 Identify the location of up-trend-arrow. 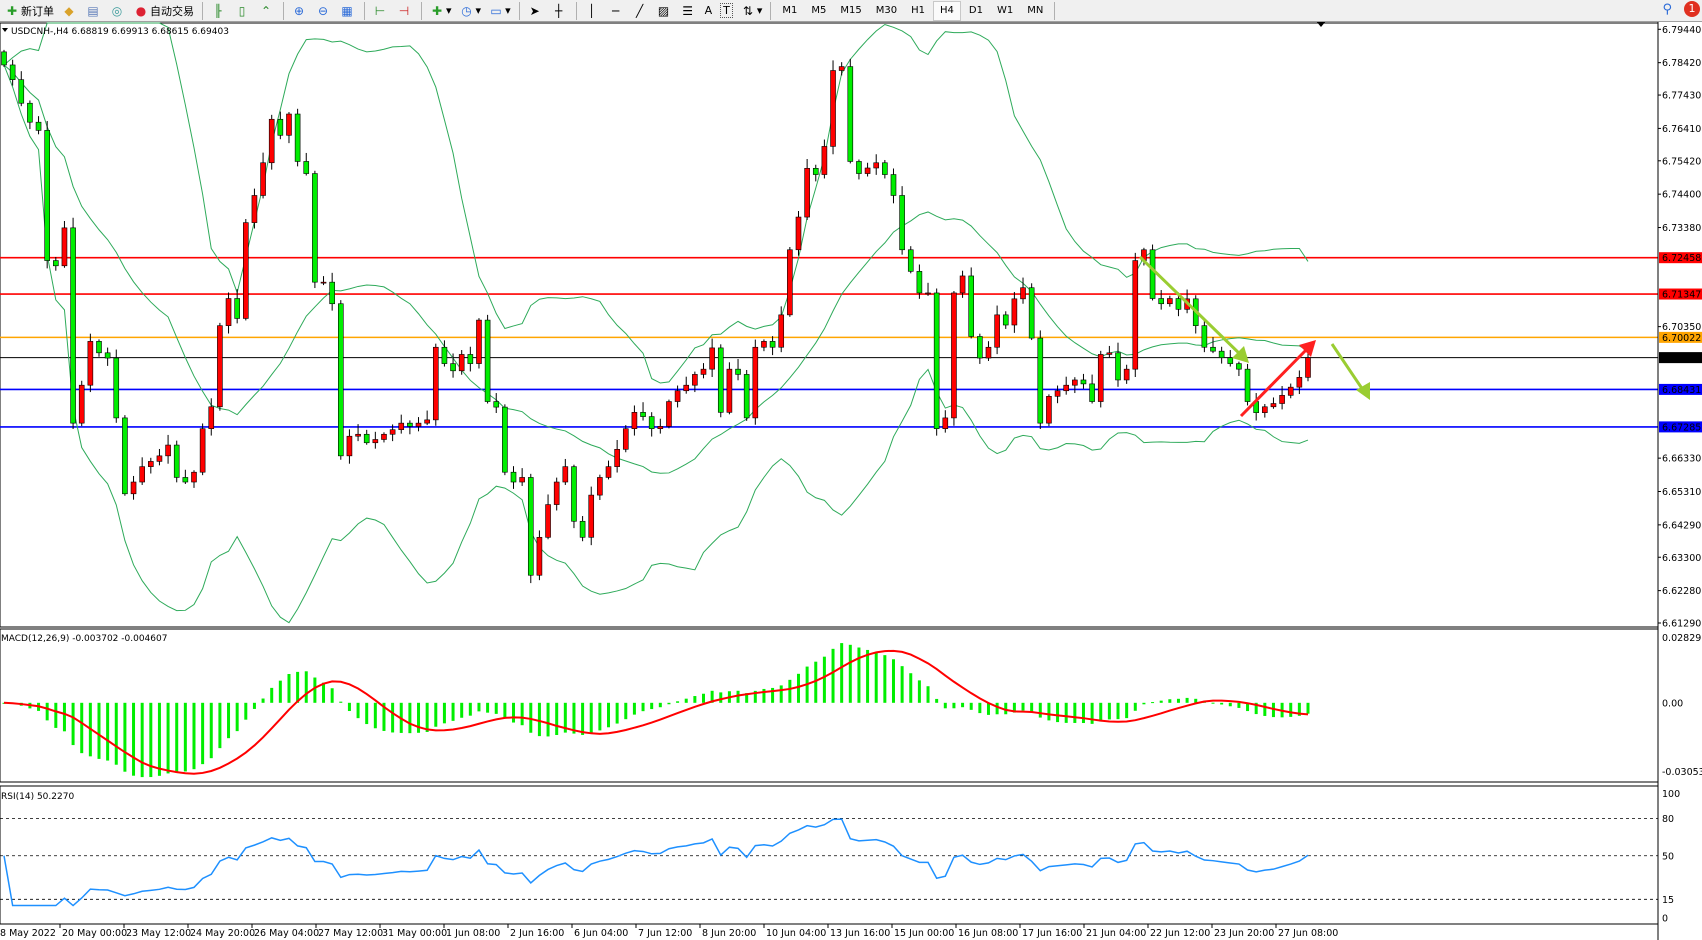
(1275, 381).